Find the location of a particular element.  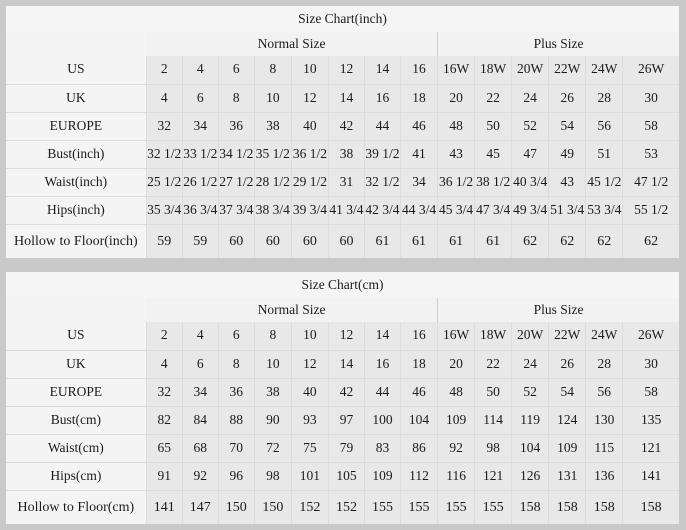

row-label: Bust(cm) is located at coordinates (76, 420).